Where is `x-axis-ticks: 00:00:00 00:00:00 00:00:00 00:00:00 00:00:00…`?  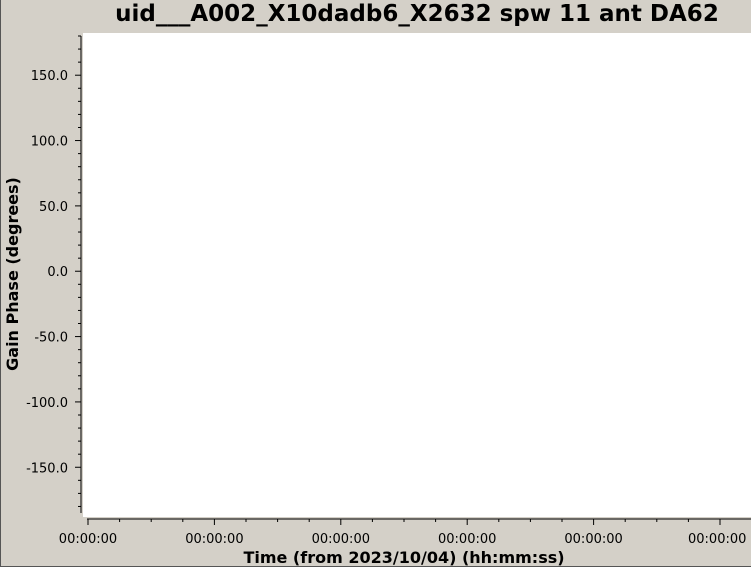
x-axis-ticks: 00:00:00 00:00:00 00:00:00 00:00:00 00:00:00… is located at coordinates (402, 533).